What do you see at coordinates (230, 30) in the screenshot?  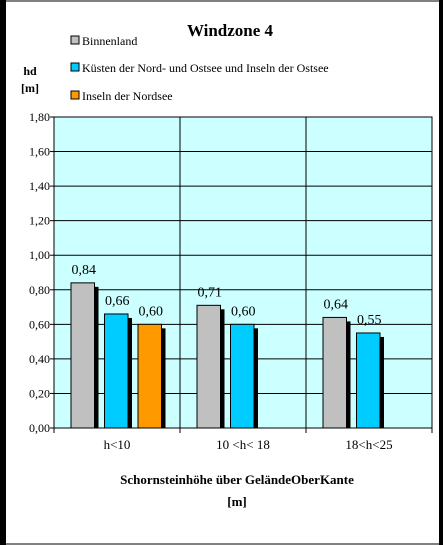 I see `chart-title: Windzone 4` at bounding box center [230, 30].